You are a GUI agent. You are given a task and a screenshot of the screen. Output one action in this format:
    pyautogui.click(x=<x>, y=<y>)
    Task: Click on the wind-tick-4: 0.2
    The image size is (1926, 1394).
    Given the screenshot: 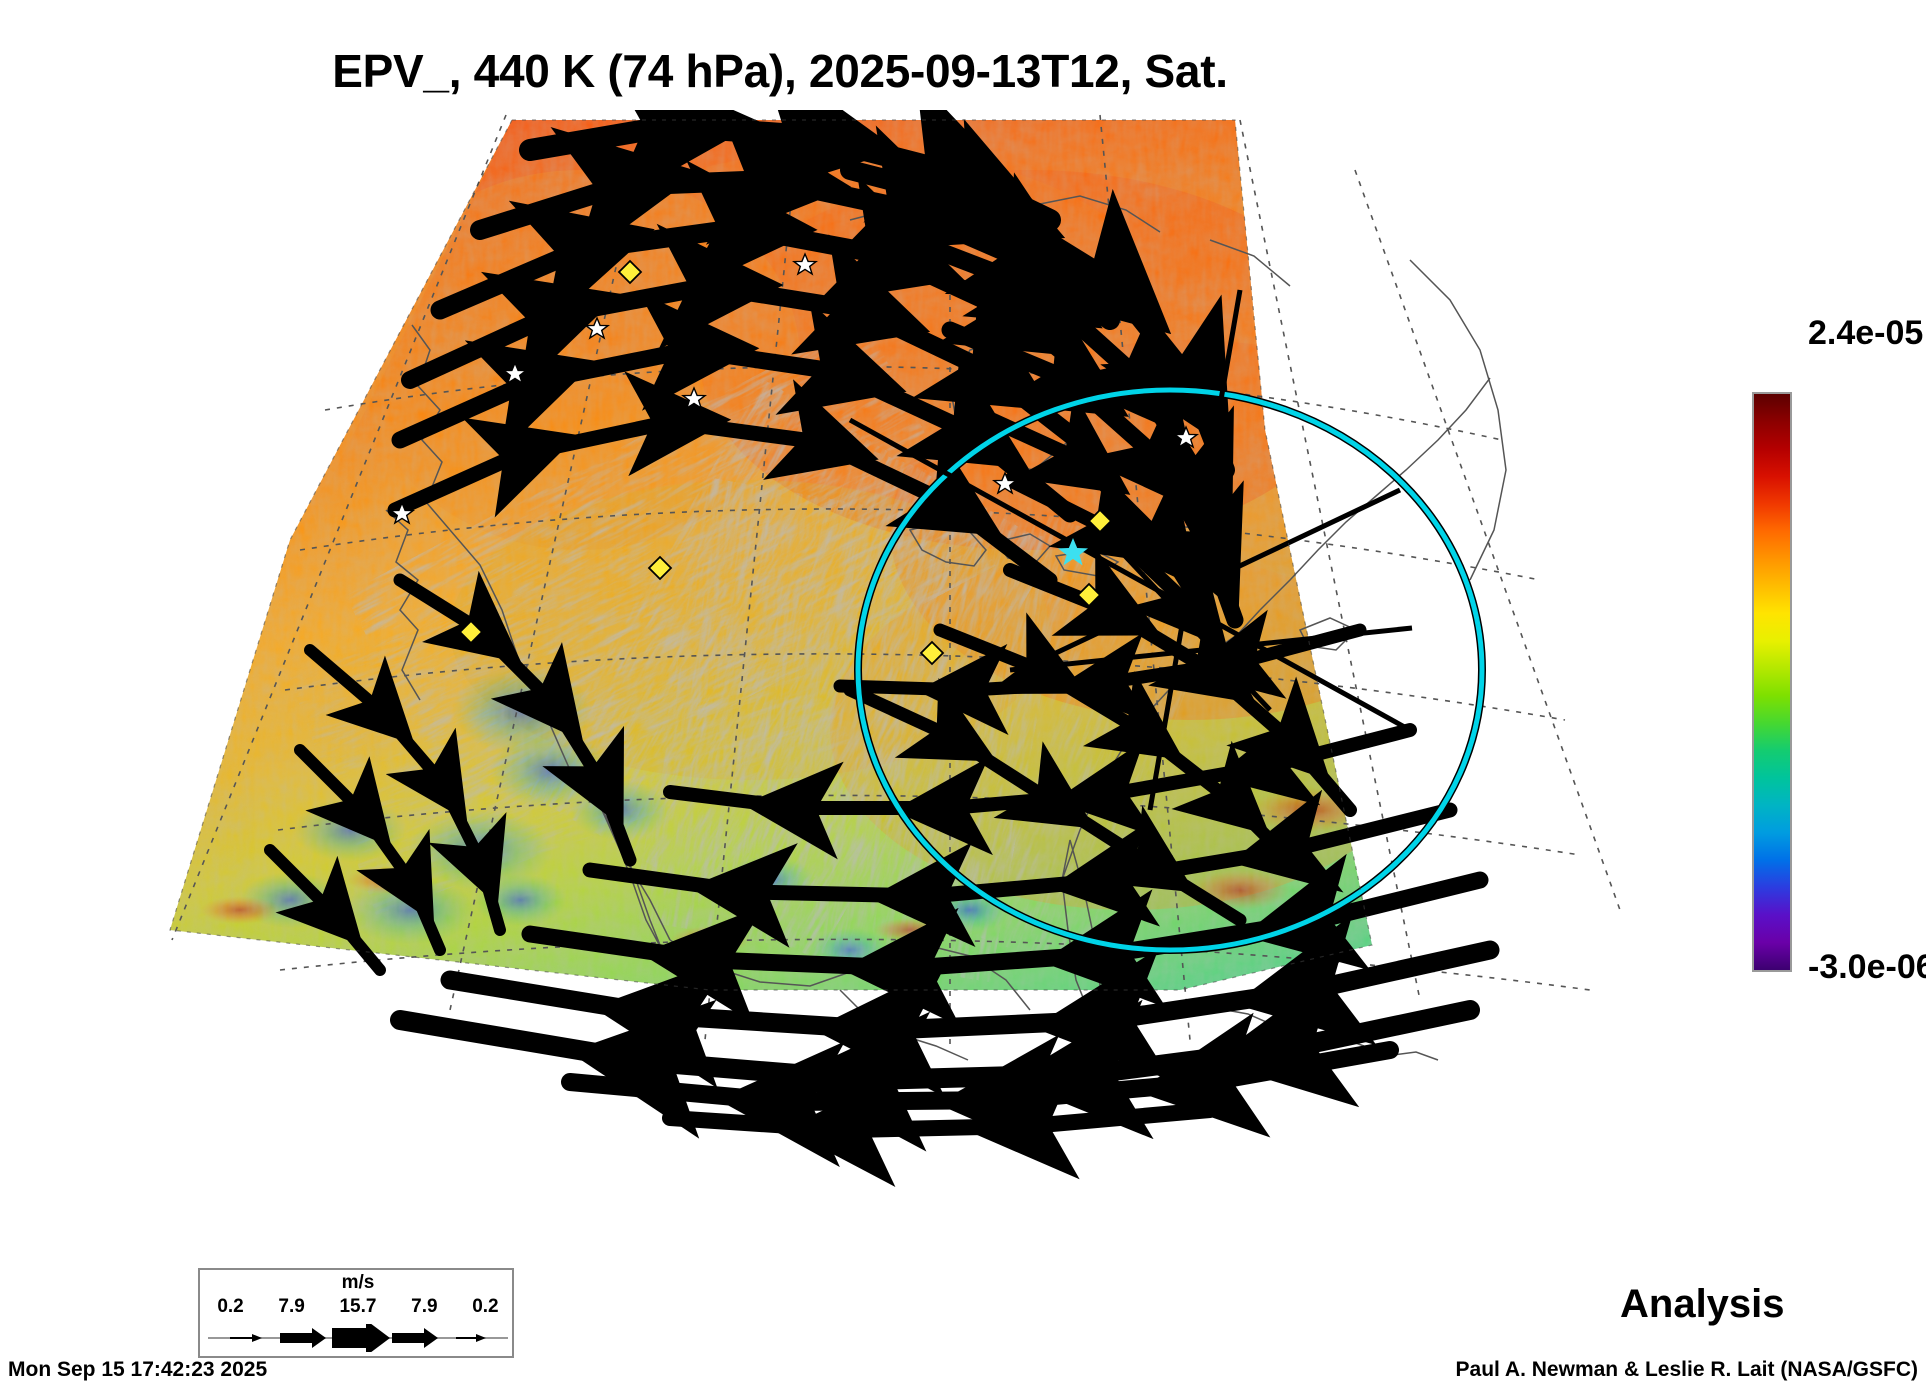 What is the action you would take?
    pyautogui.click(x=485, y=1306)
    